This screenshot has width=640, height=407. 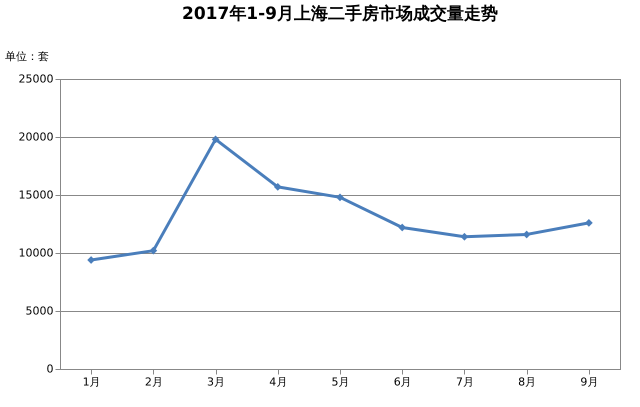 What do you see at coordinates (153, 382) in the screenshot?
I see `x-tick-label: 2月` at bounding box center [153, 382].